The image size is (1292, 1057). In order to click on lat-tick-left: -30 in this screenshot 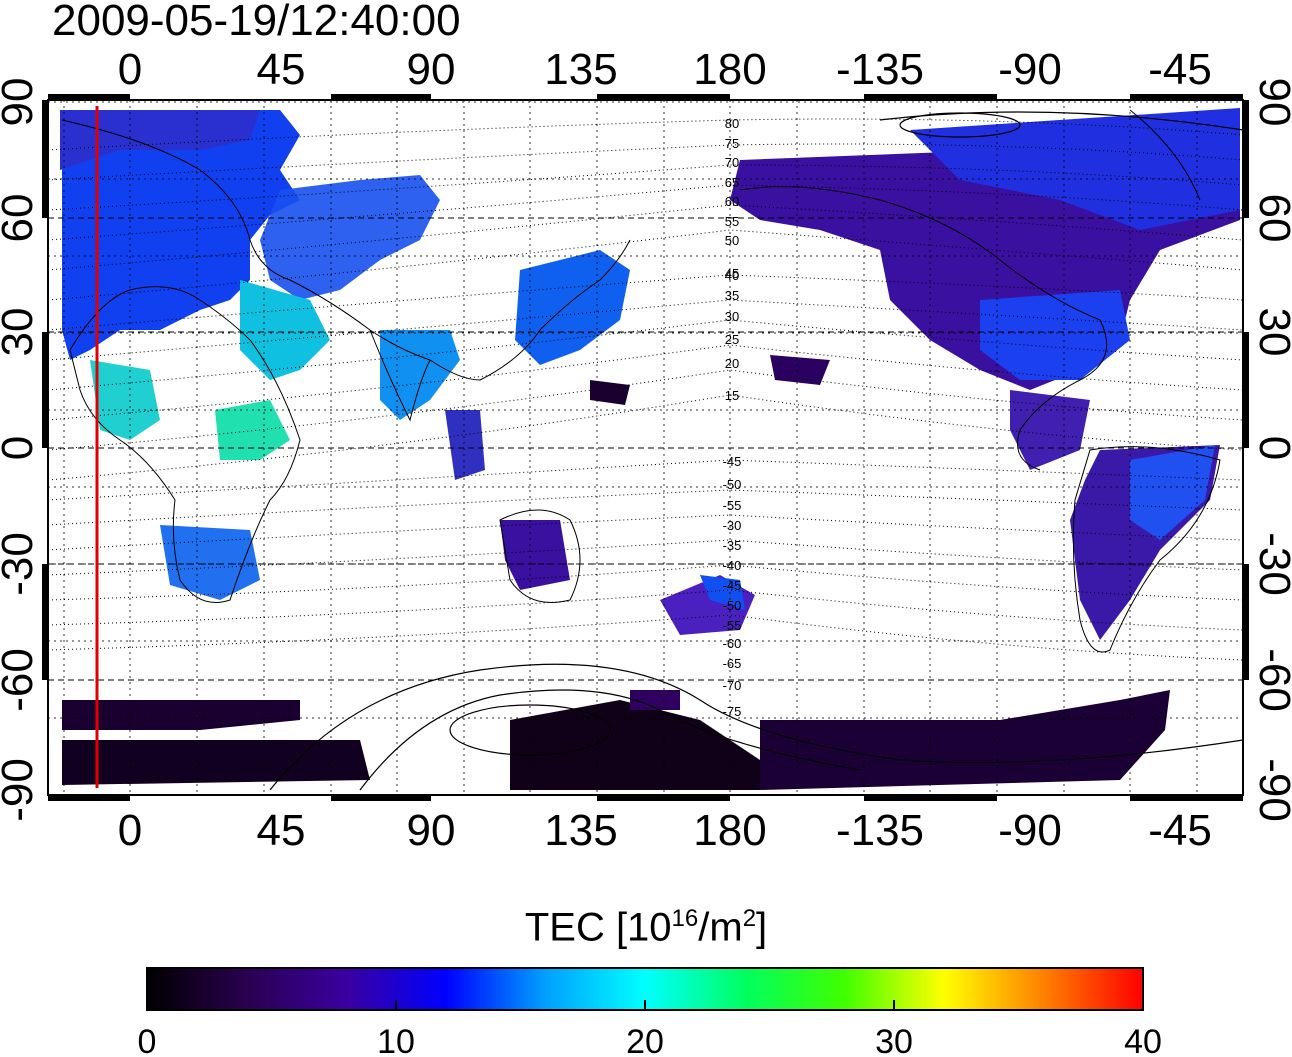, I will do `click(21, 564)`.